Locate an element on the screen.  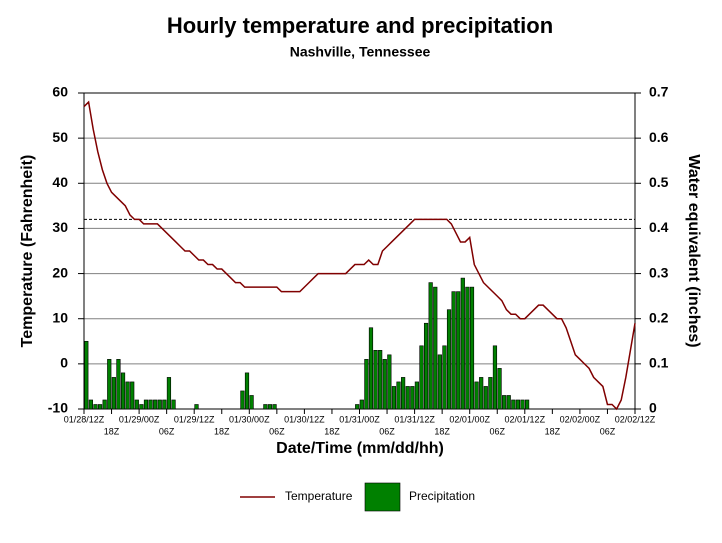
y2-tick-label: 0.6 is located at coordinates (659, 137).